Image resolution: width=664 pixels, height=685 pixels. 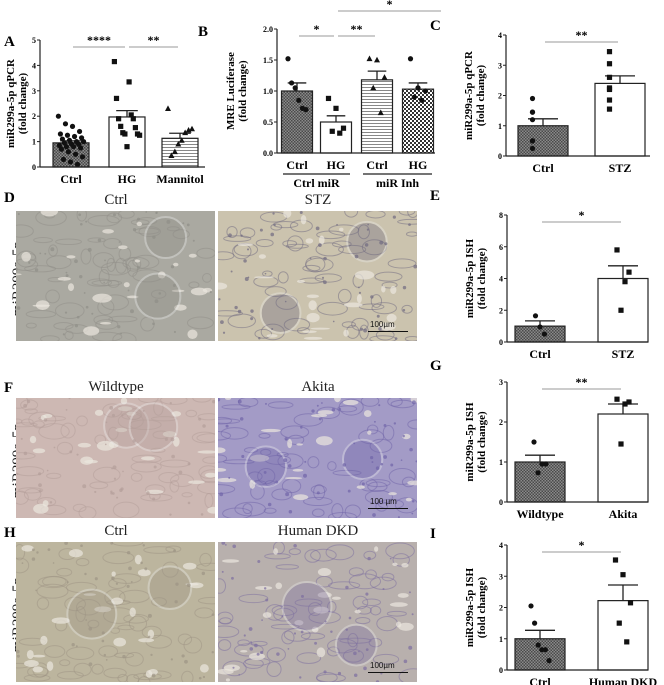 I want to click on y-tick-label: 5, so click(x=34, y=40).